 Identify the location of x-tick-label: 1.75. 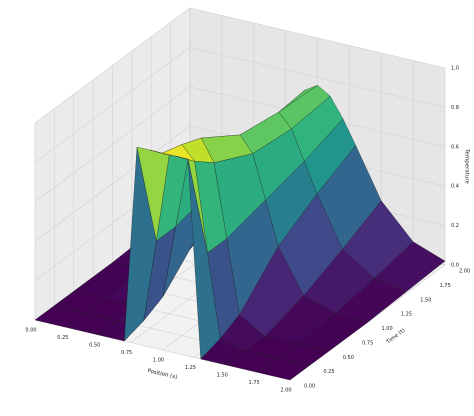
(254, 383).